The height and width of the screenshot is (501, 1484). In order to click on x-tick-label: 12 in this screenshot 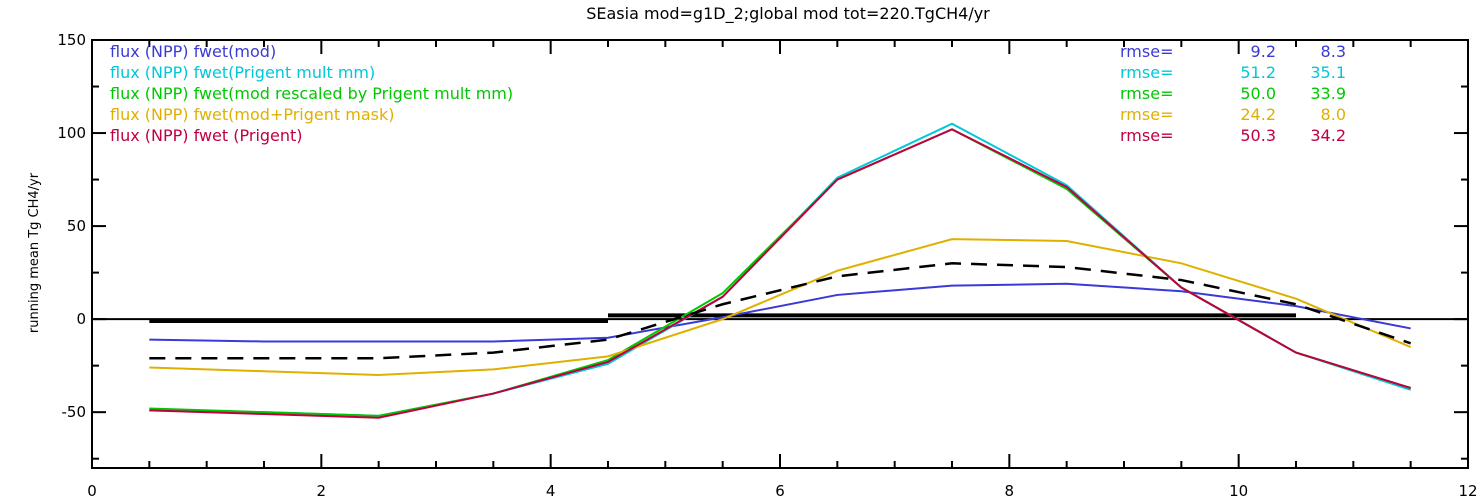, I will do `click(1467, 491)`.